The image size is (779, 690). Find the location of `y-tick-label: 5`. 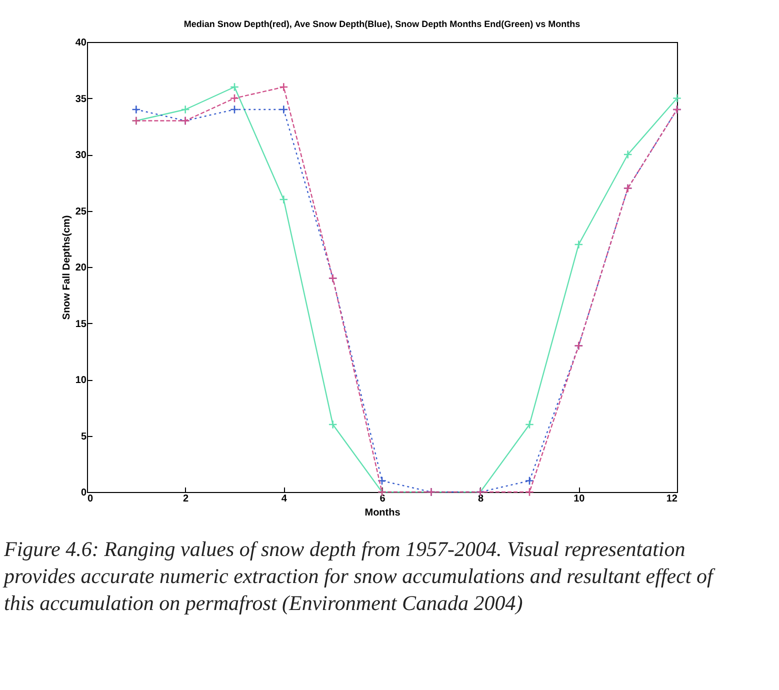

y-tick-label: 5 is located at coordinates (83, 436).